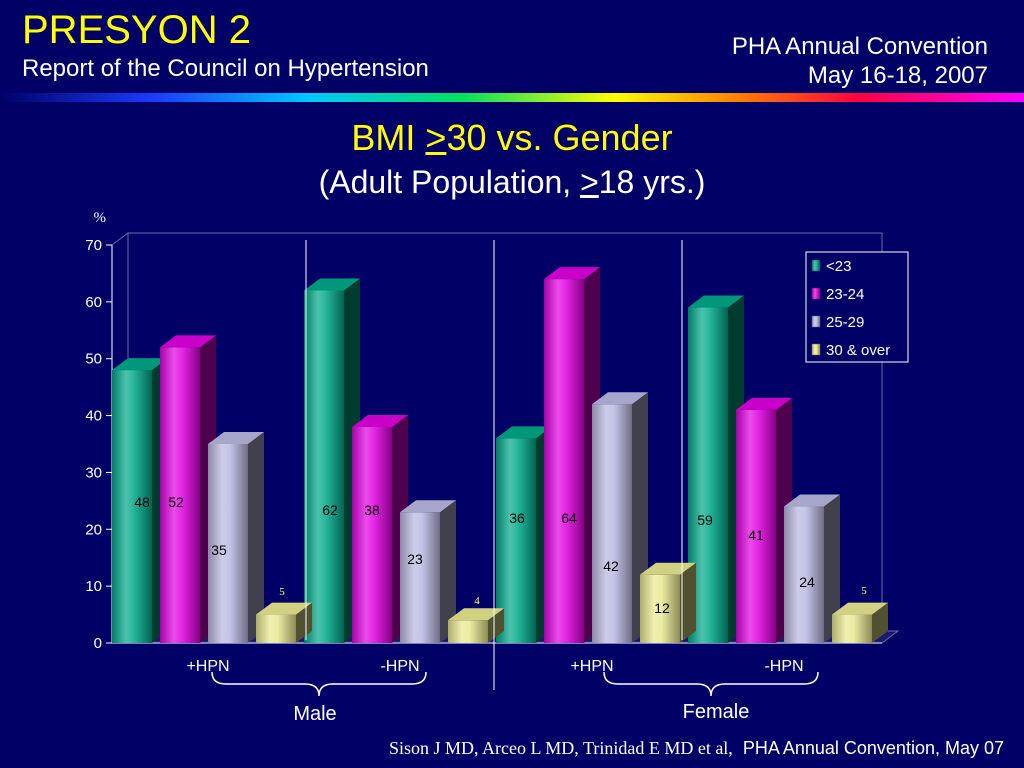 This screenshot has height=768, width=1024. Describe the element at coordinates (93, 302) in the screenshot. I see `y-tick-label: 60` at that location.